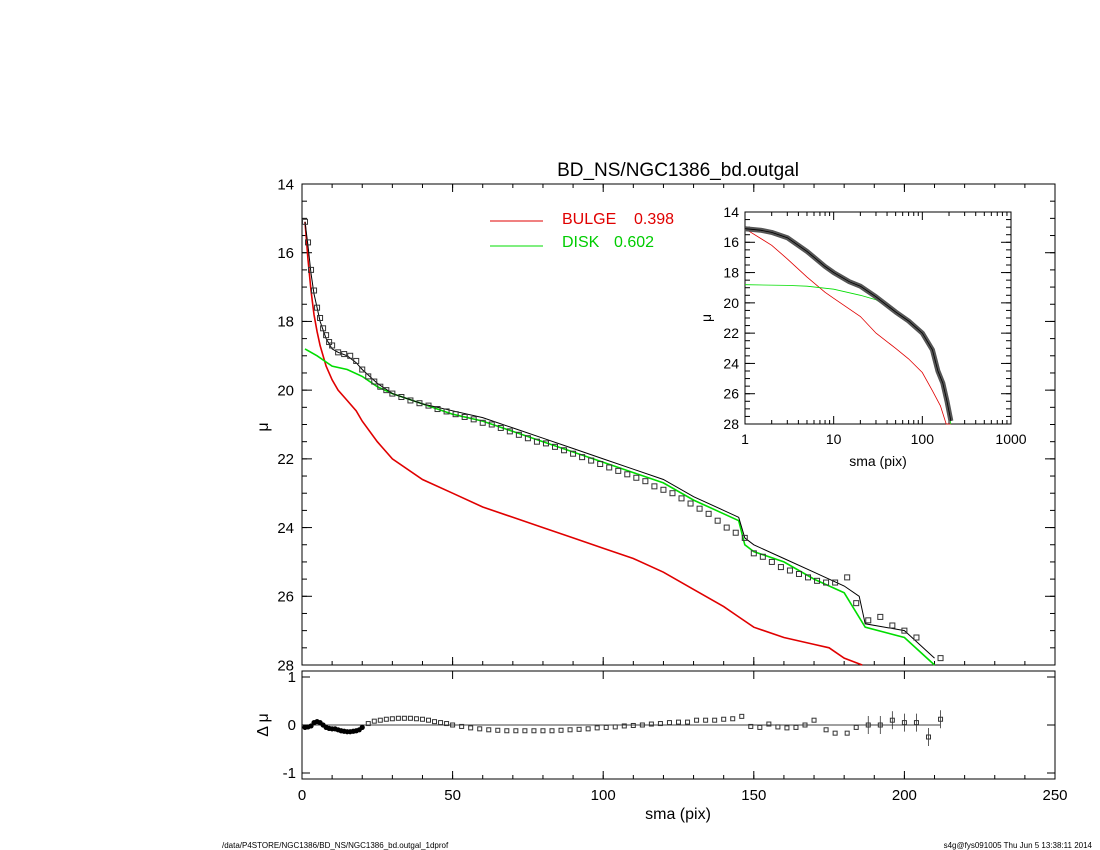 This screenshot has height=850, width=1100. I want to click on inset-plot: 1 10 100 1000 14 16 18 20 22 24 26 28, so click(874, 325).